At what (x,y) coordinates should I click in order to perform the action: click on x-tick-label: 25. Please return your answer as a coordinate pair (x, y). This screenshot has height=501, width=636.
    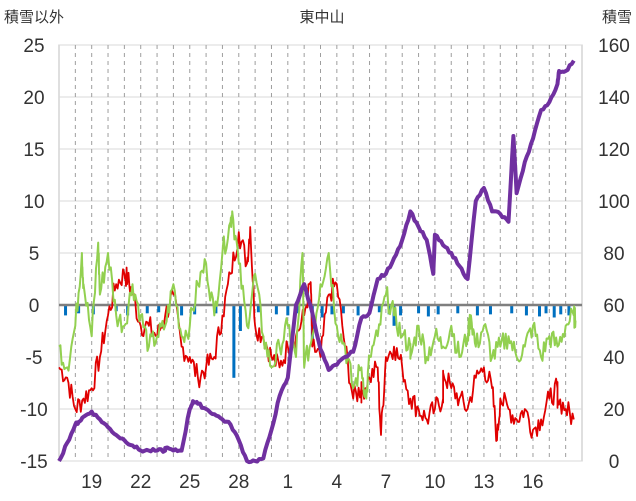
    Looking at the image, I should click on (189, 482).